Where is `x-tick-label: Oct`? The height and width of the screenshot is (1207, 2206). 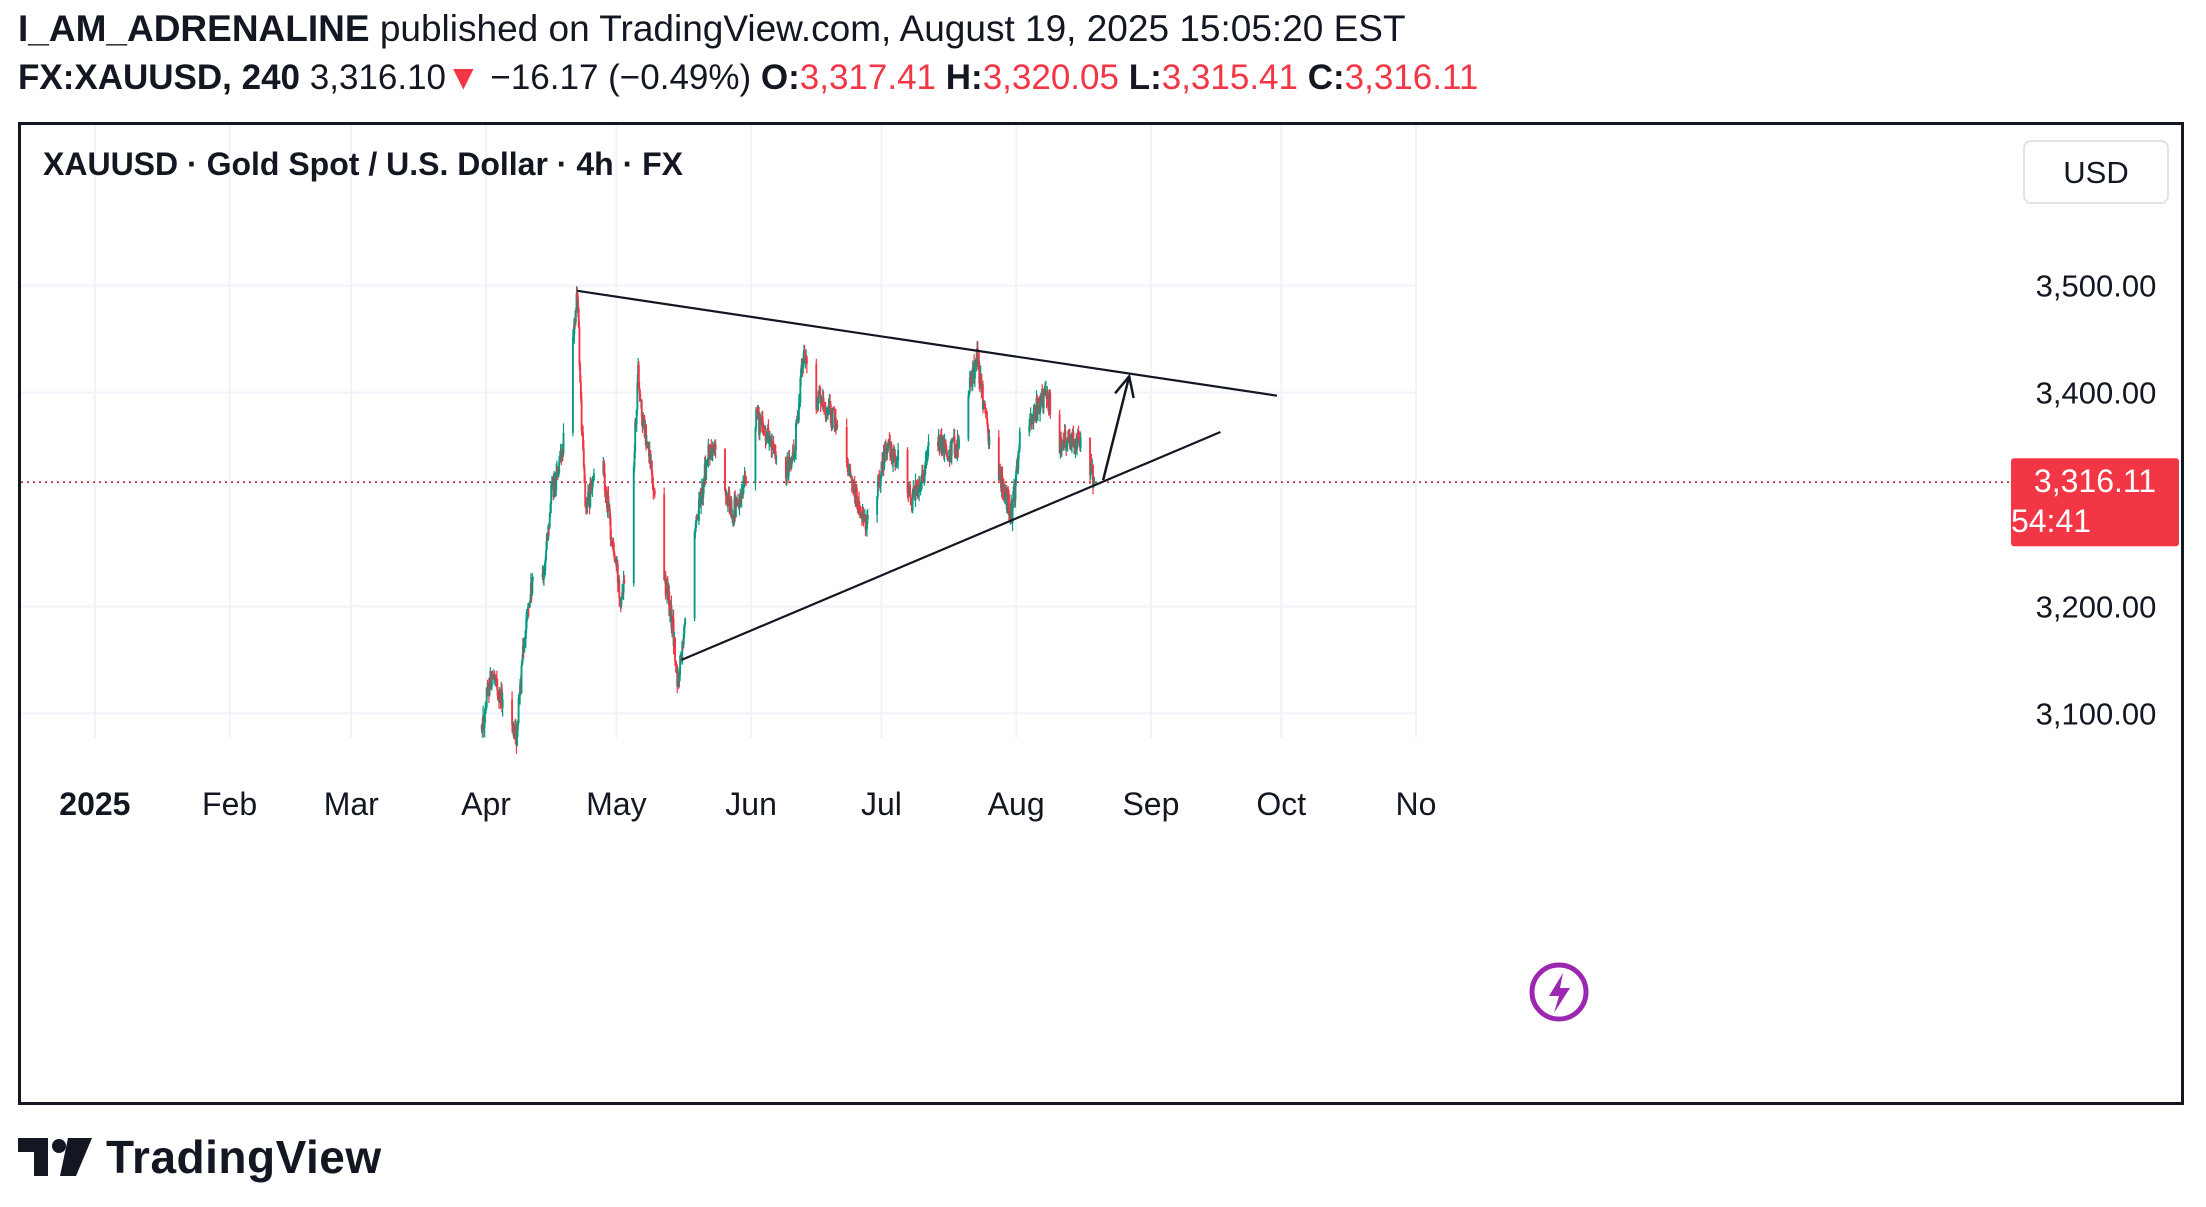
x-tick-label: Oct is located at coordinates (1281, 804).